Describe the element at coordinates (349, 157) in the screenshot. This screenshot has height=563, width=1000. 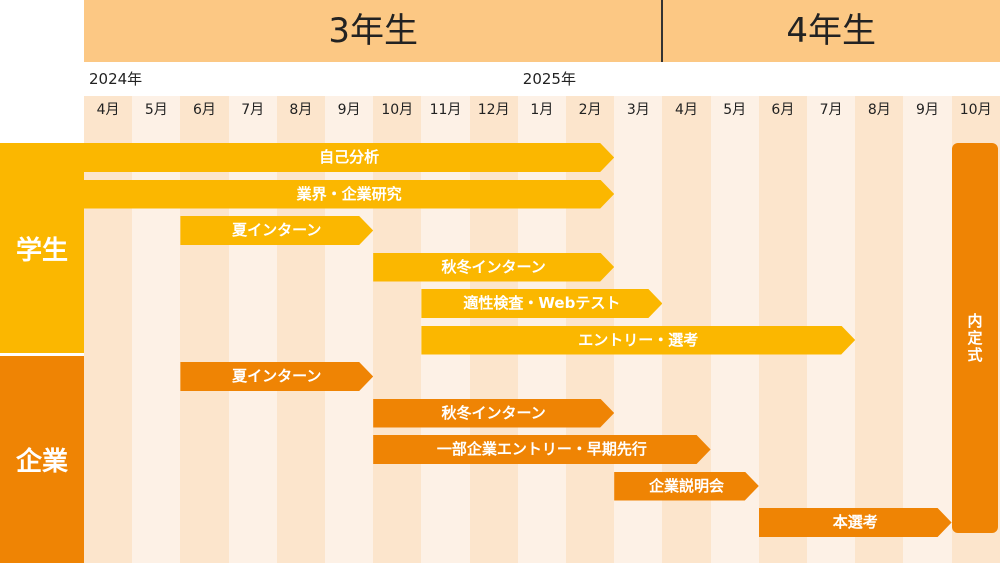
I see `student-bar: 自己分析` at that location.